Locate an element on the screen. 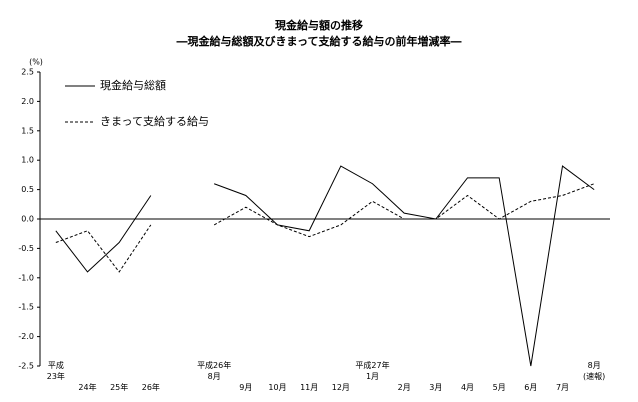  y-tick-label: -2.0 is located at coordinates (26, 336).